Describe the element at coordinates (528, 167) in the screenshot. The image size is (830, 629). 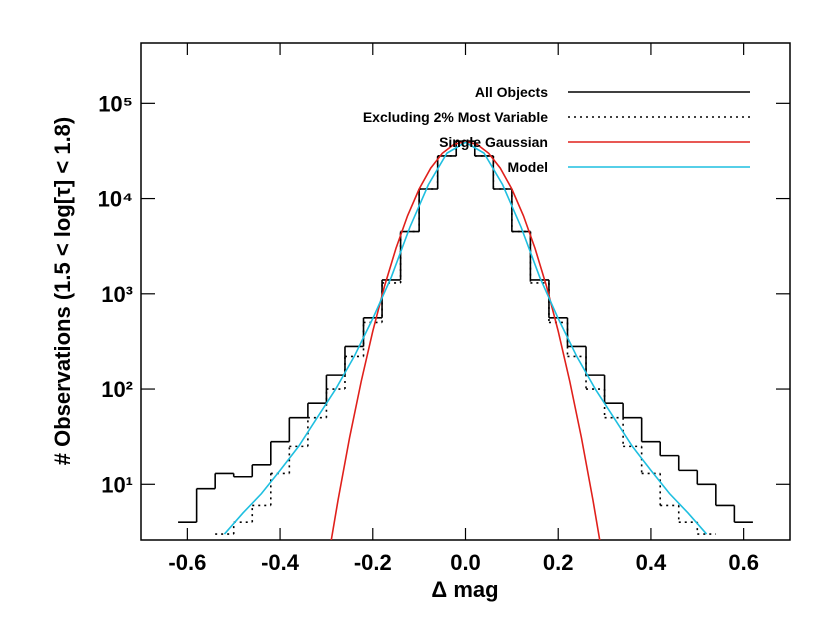
I see `legend-label: Model` at that location.